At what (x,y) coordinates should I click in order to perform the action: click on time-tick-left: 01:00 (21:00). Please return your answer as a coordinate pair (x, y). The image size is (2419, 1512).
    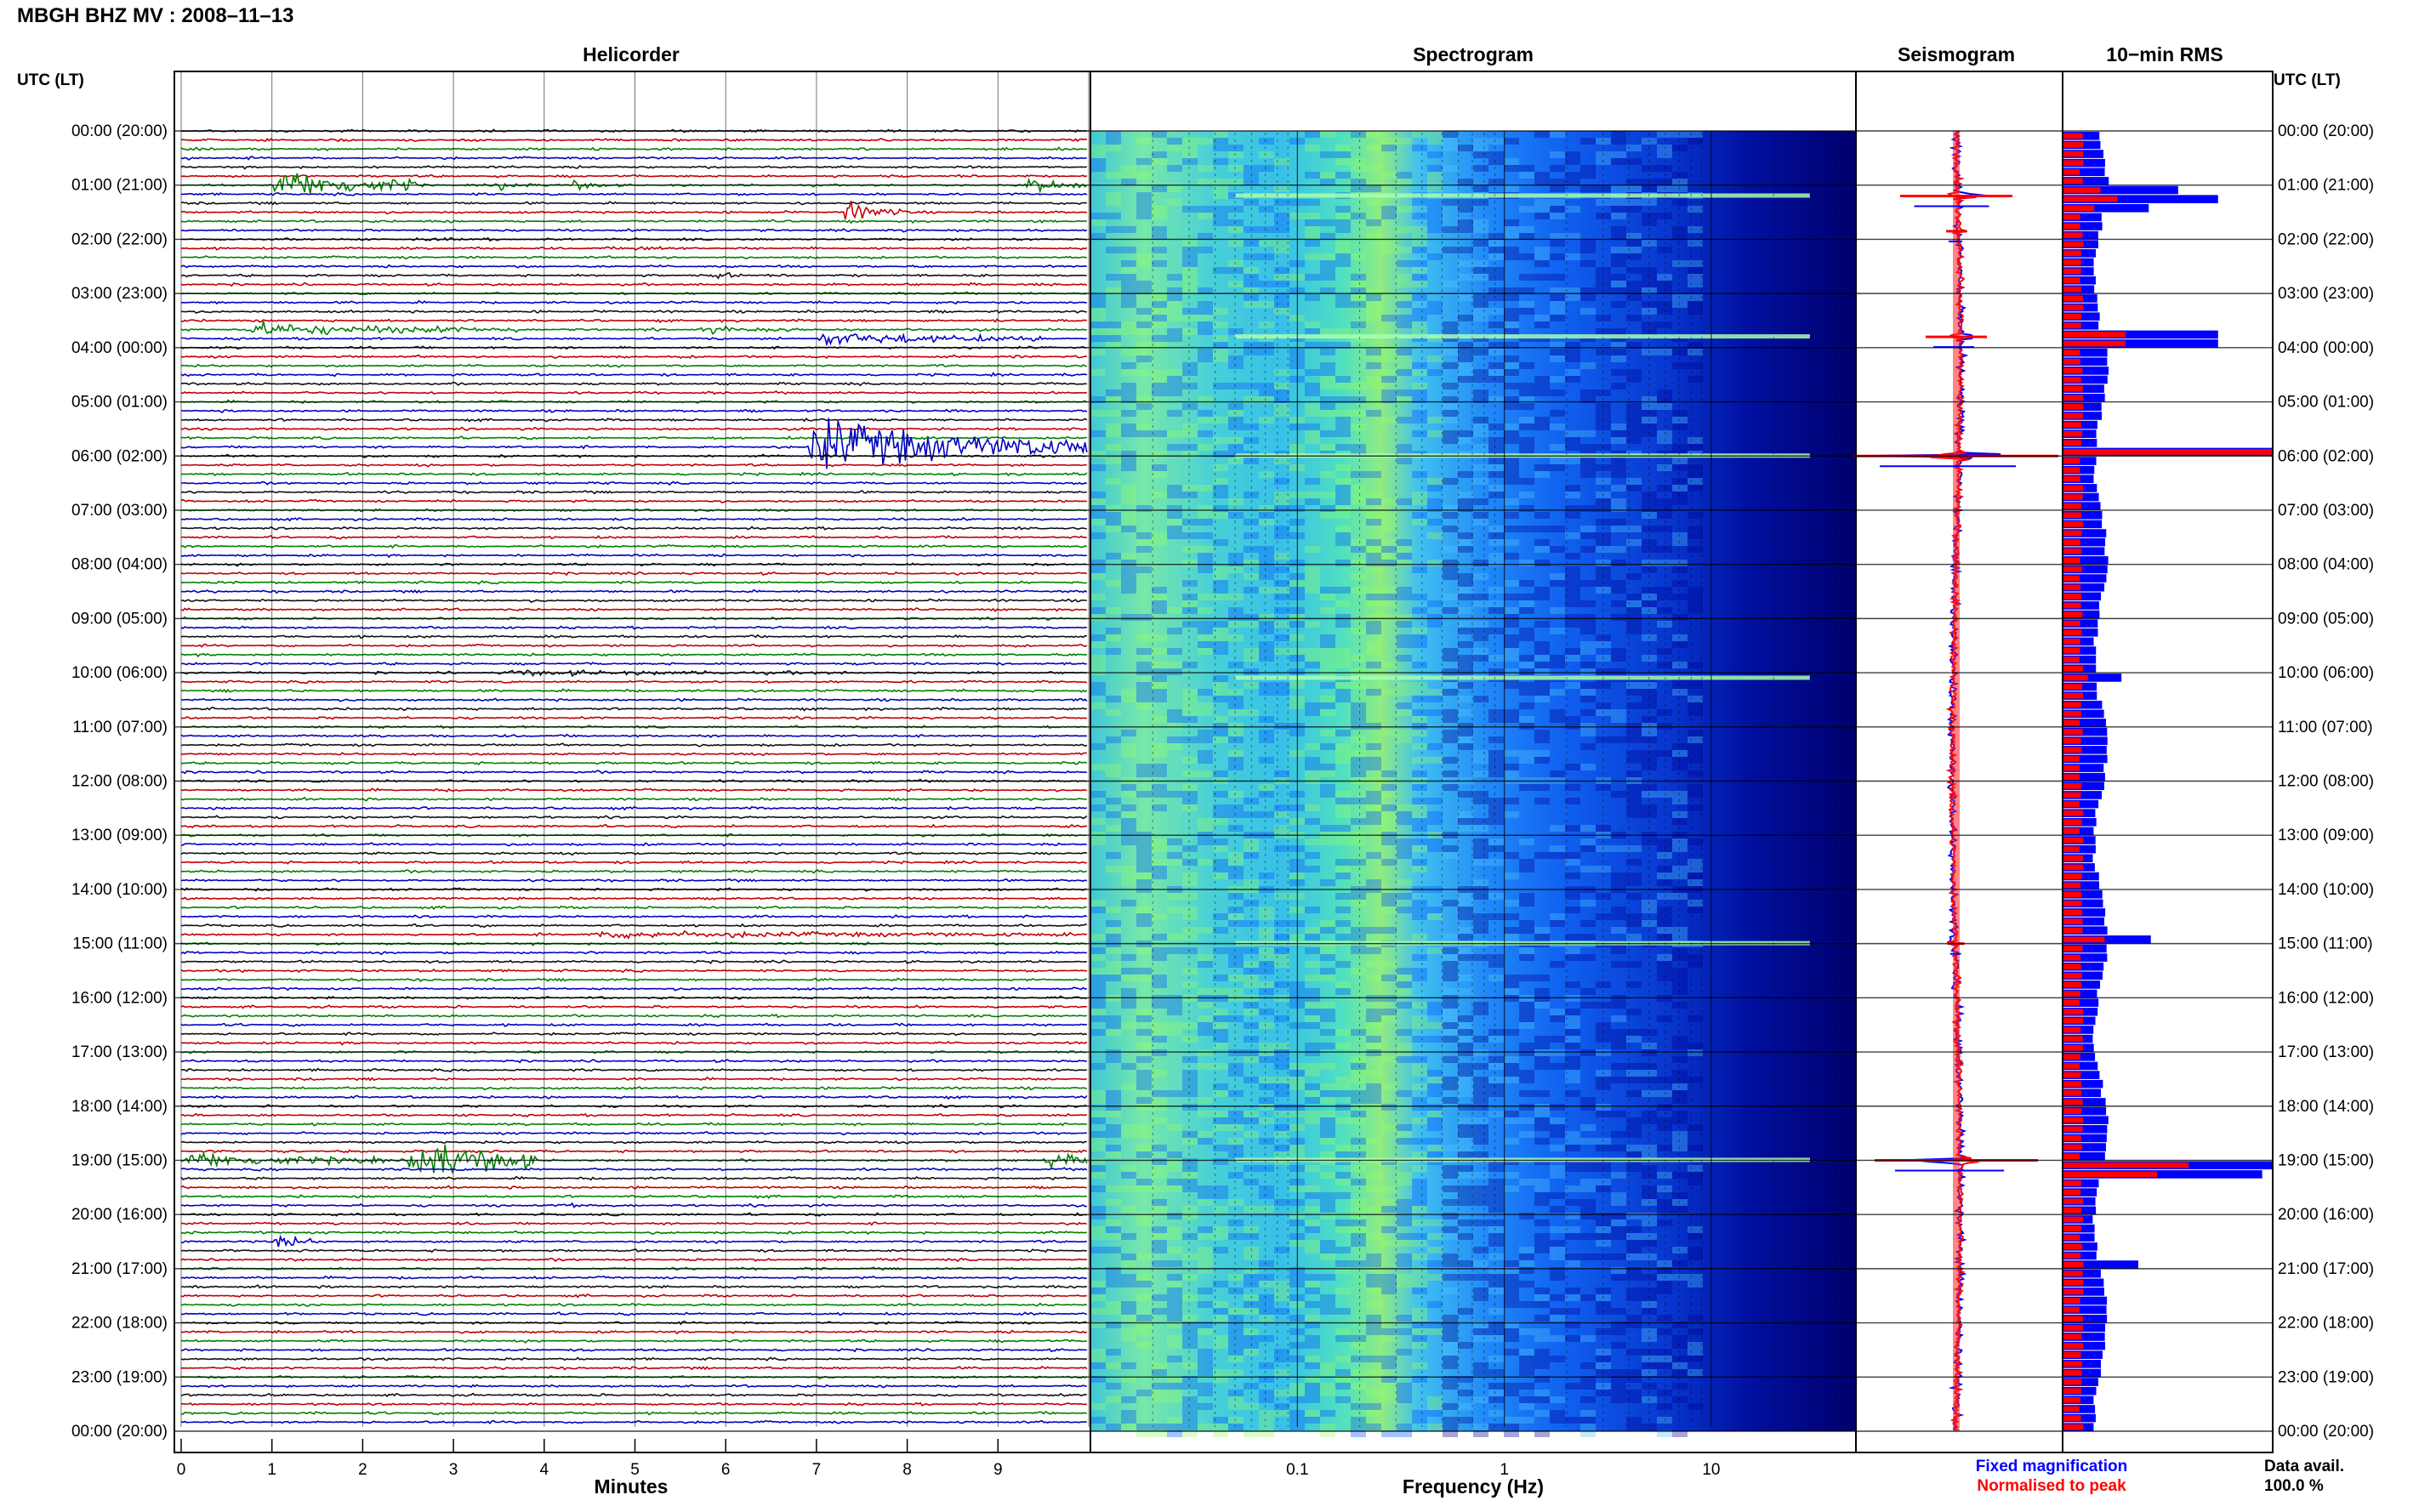
    Looking at the image, I should click on (119, 186).